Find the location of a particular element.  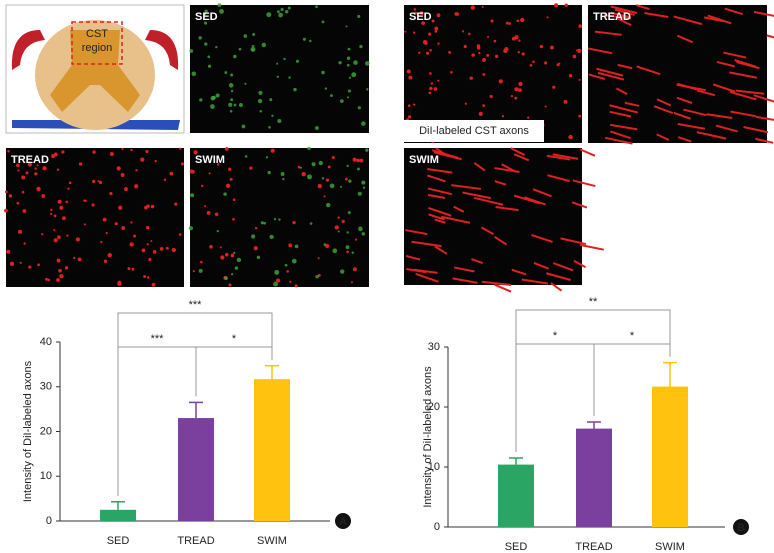

x-tick-label: SWIM is located at coordinates (272, 541).